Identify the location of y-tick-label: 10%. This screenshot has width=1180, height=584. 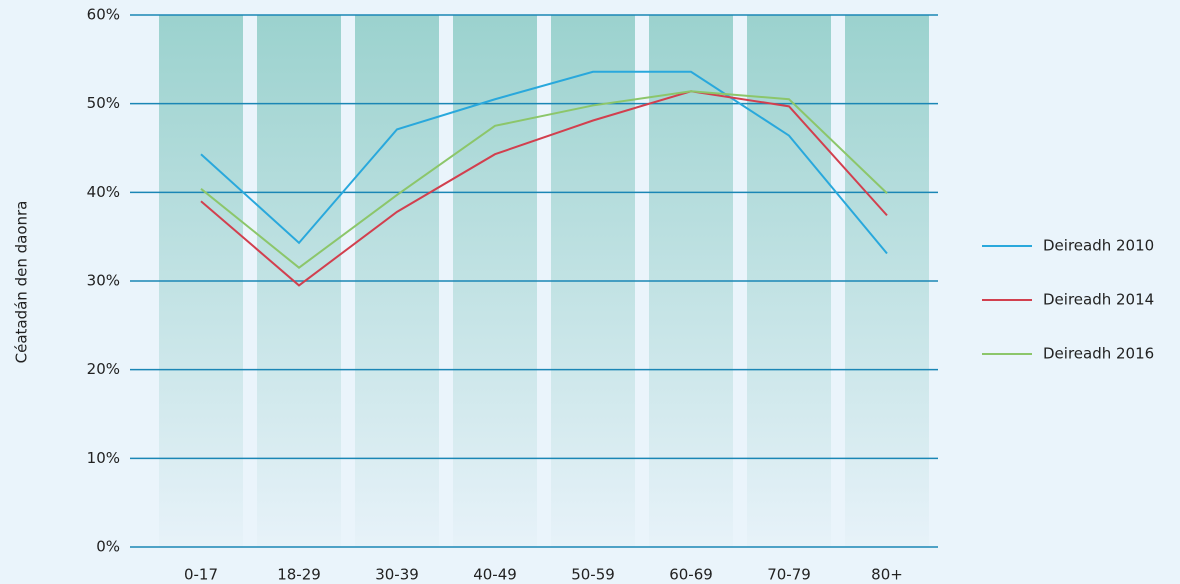
(103, 458).